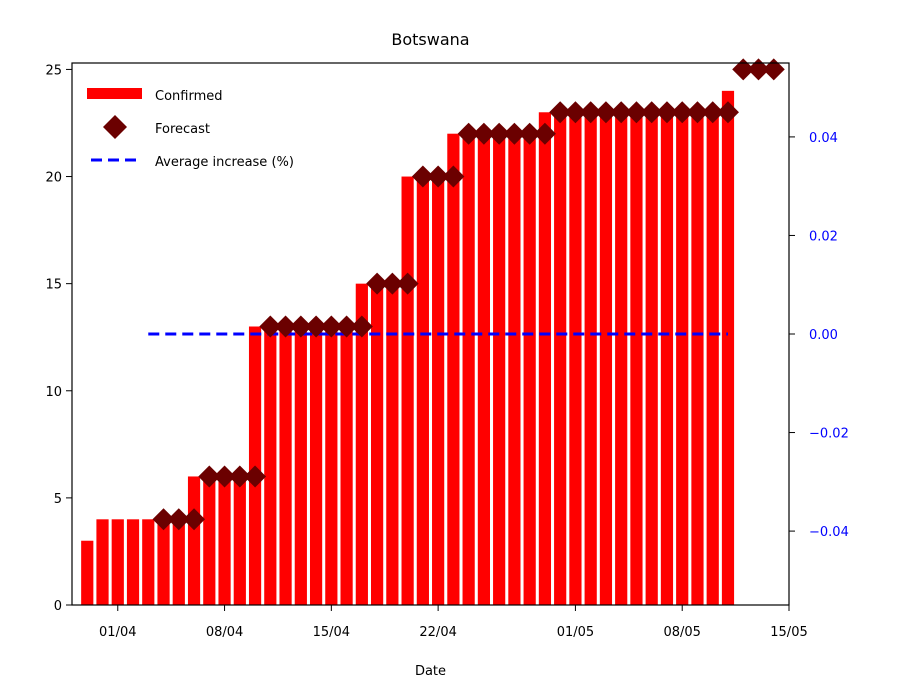 This screenshot has height=700, width=900. What do you see at coordinates (58, 606) in the screenshot?
I see `y-tick-label: 0` at bounding box center [58, 606].